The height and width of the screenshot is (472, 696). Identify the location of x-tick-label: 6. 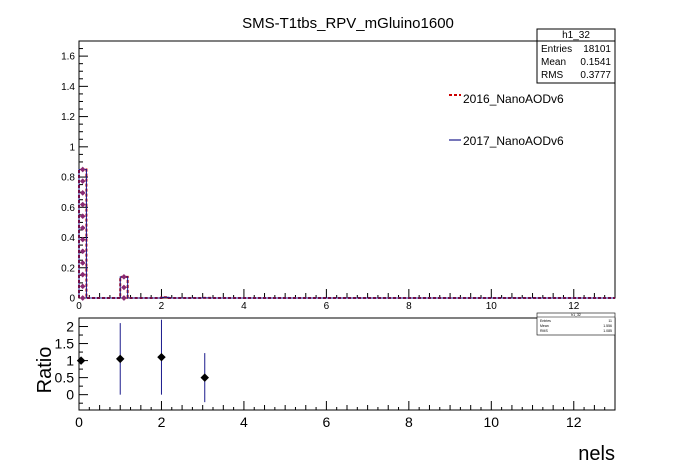
(327, 306).